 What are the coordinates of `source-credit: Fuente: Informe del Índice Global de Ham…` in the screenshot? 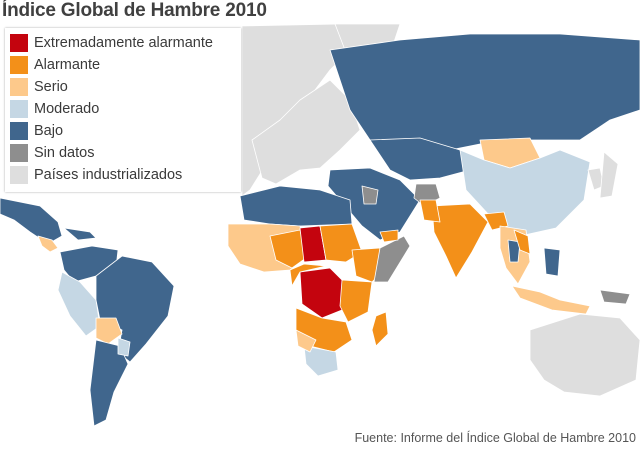 It's located at (495, 438).